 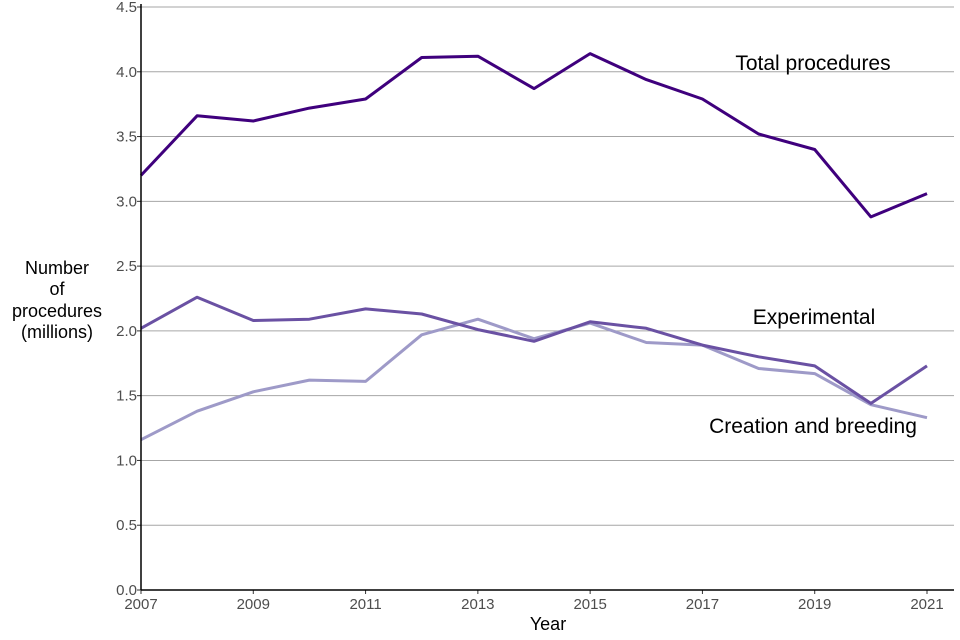 What do you see at coordinates (57, 300) in the screenshot?
I see `y-axis-title: Number of procedures (millions)` at bounding box center [57, 300].